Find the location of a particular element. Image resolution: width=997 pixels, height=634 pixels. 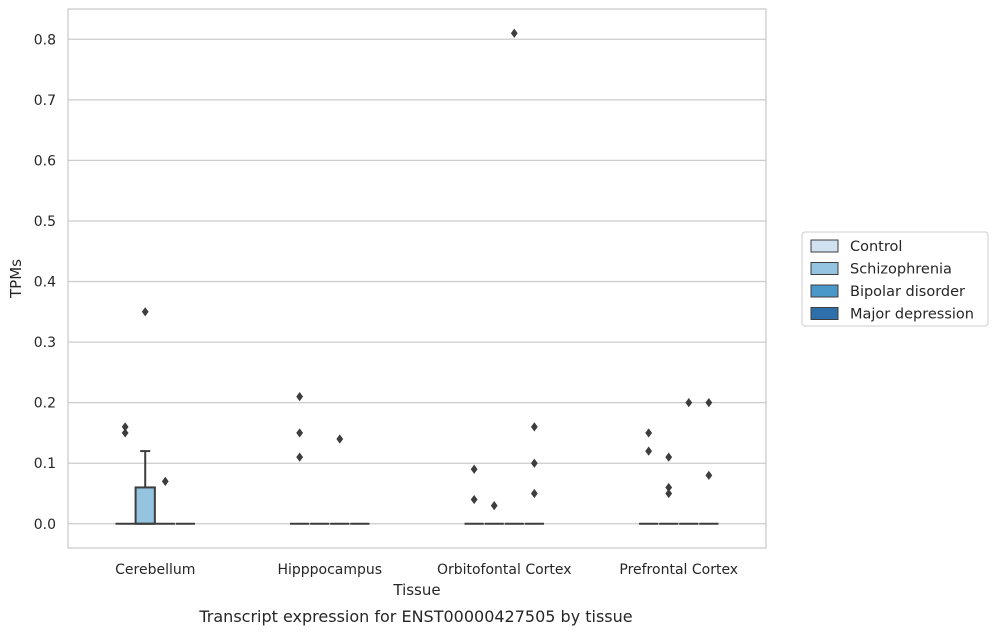

y-tick-label: 0.5 is located at coordinates (45, 222).